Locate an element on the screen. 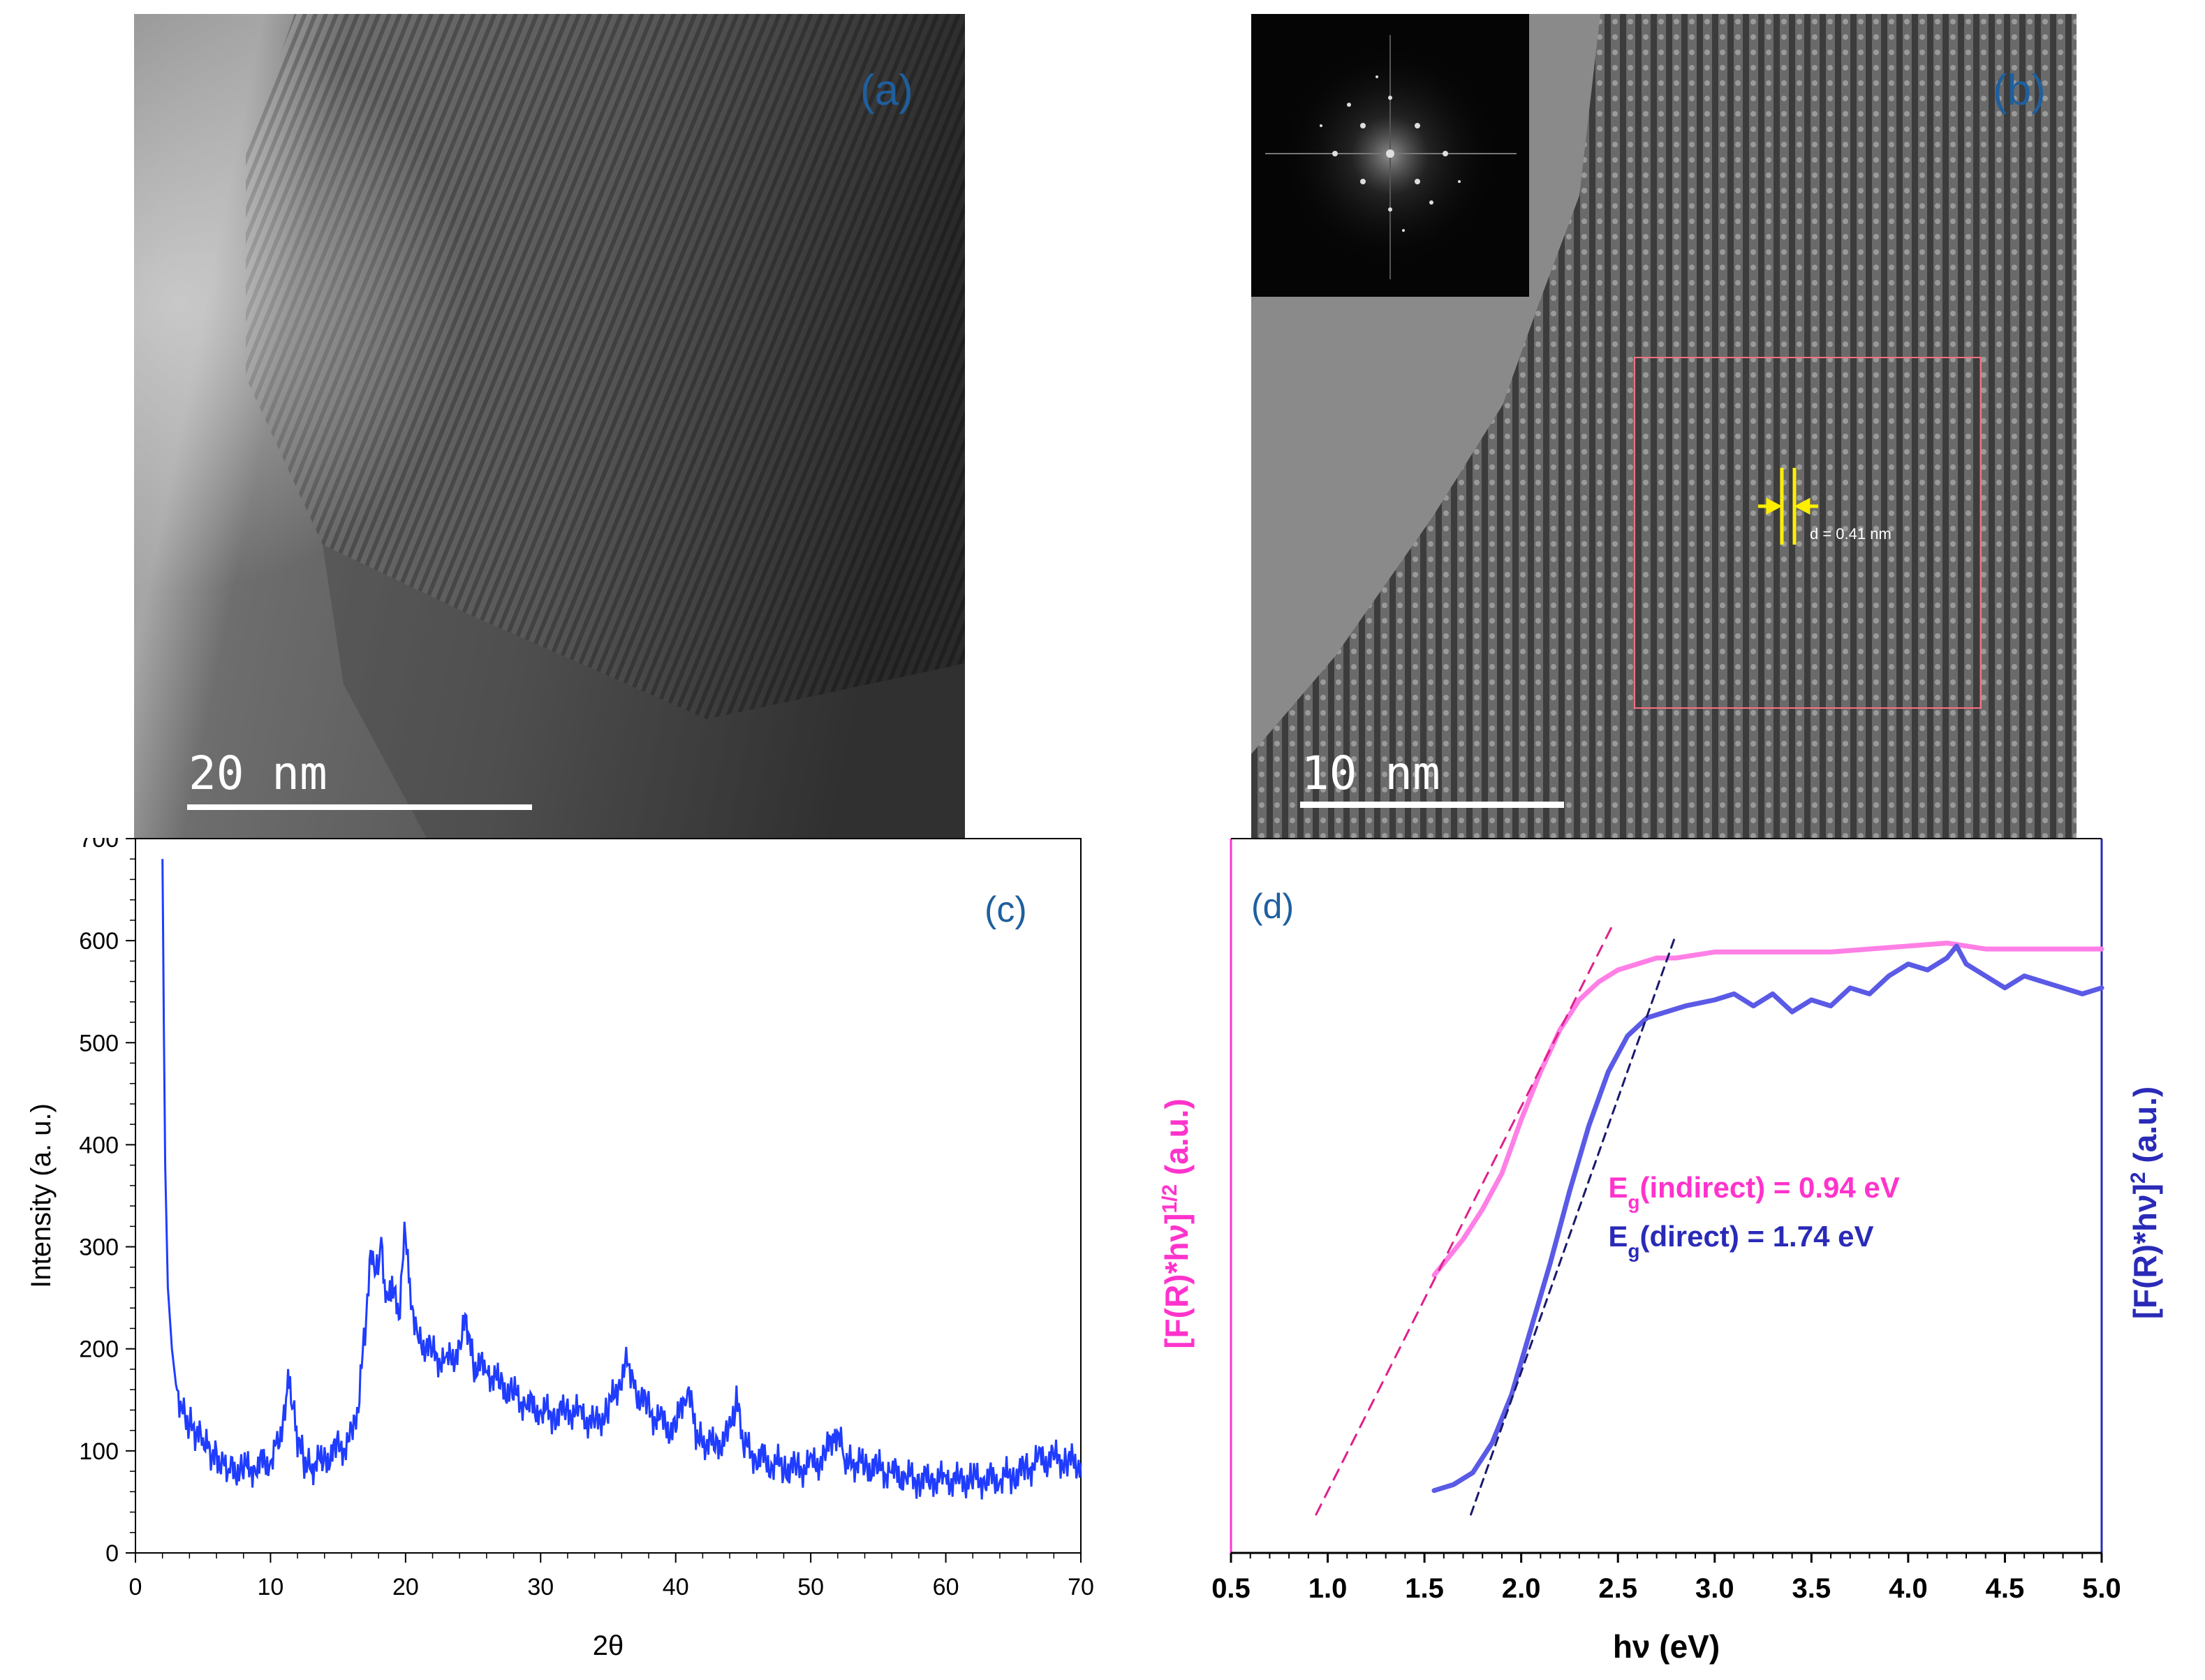 The width and height of the screenshot is (2205, 1680). y-tick-label: 600 is located at coordinates (99, 941).